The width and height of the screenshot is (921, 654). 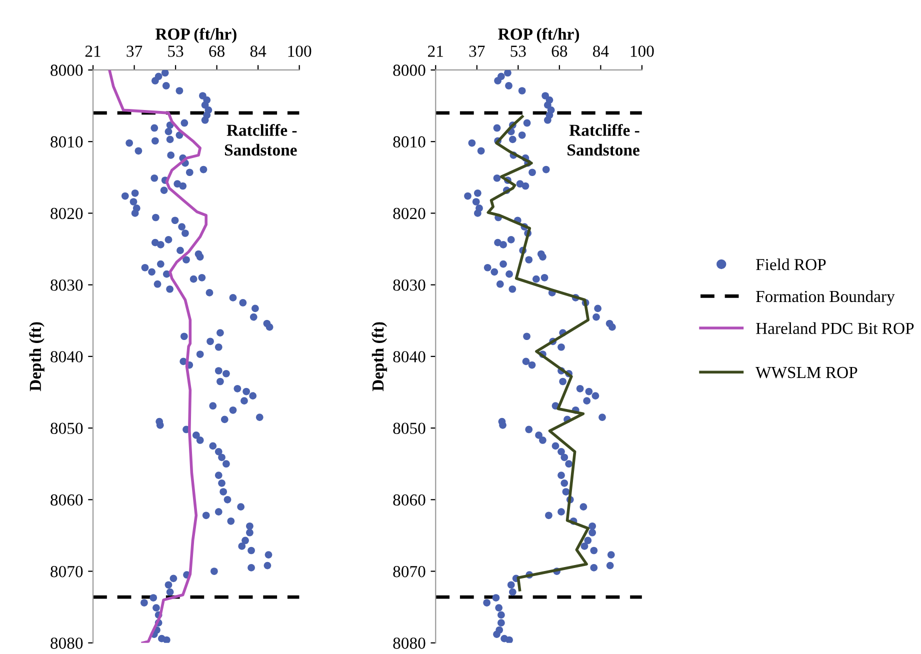 What do you see at coordinates (807, 372) in the screenshot?
I see `legend-label: WWSLM ROP` at bounding box center [807, 372].